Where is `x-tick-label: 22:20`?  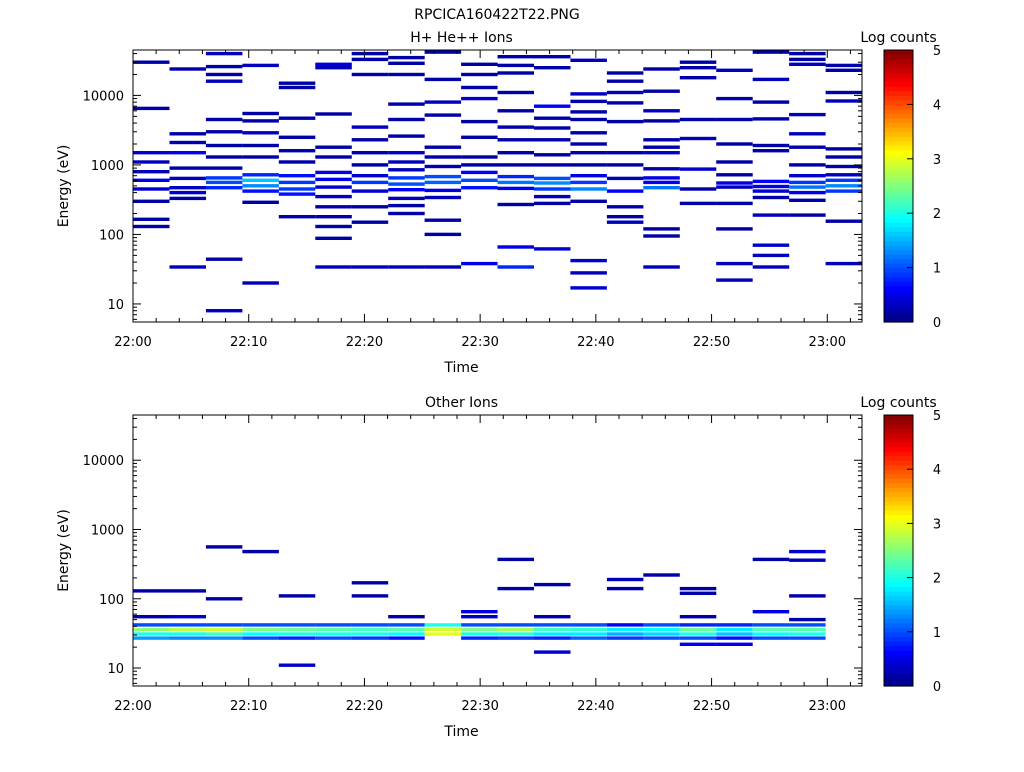 x-tick-label: 22:20 is located at coordinates (364, 342).